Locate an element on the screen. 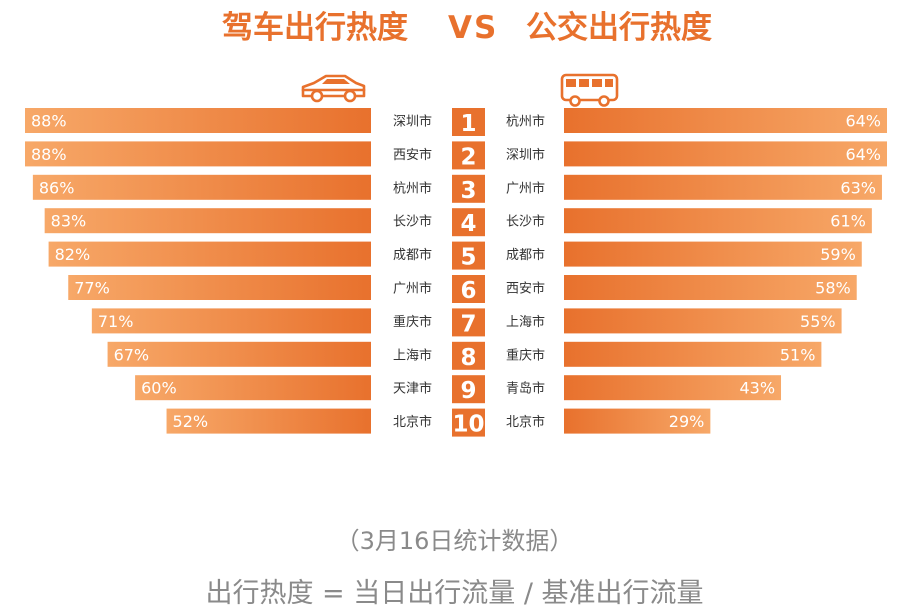 The height and width of the screenshot is (616, 909). bus-value-label: 58% is located at coordinates (833, 288).